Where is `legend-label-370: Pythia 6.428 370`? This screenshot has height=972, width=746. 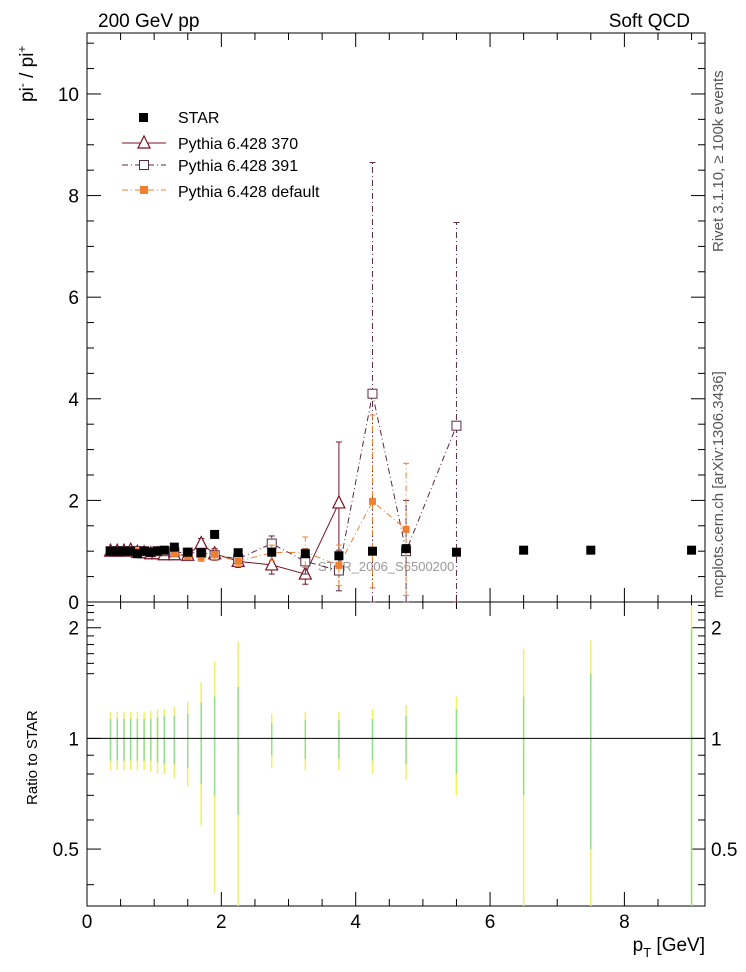 legend-label-370: Pythia 6.428 370 is located at coordinates (238, 144).